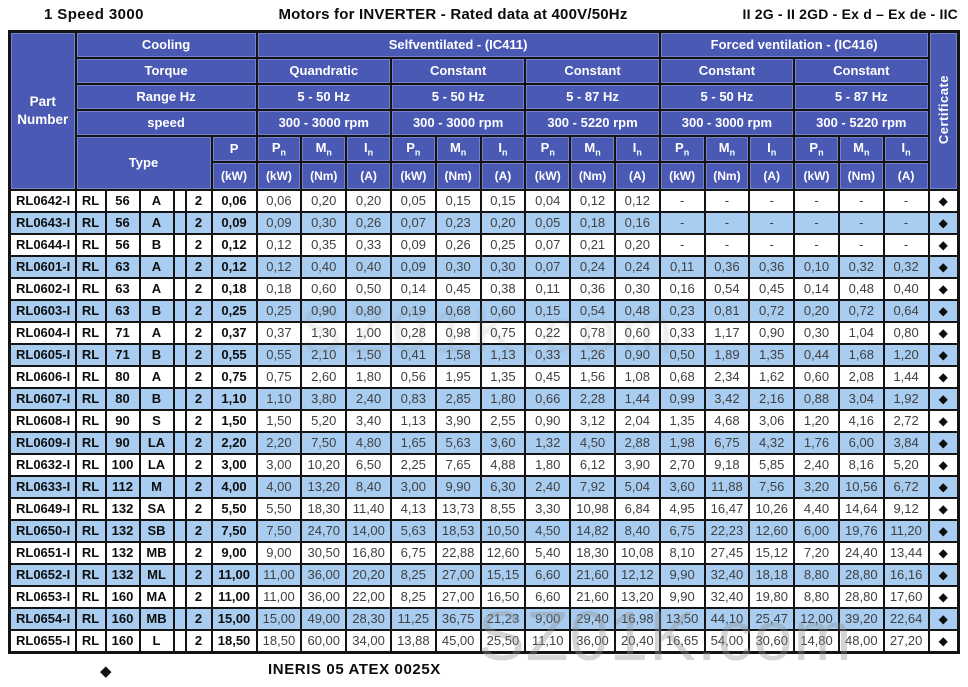 The width and height of the screenshot is (968, 687). What do you see at coordinates (324, 530) in the screenshot?
I see `cell-value: 24,70` at bounding box center [324, 530].